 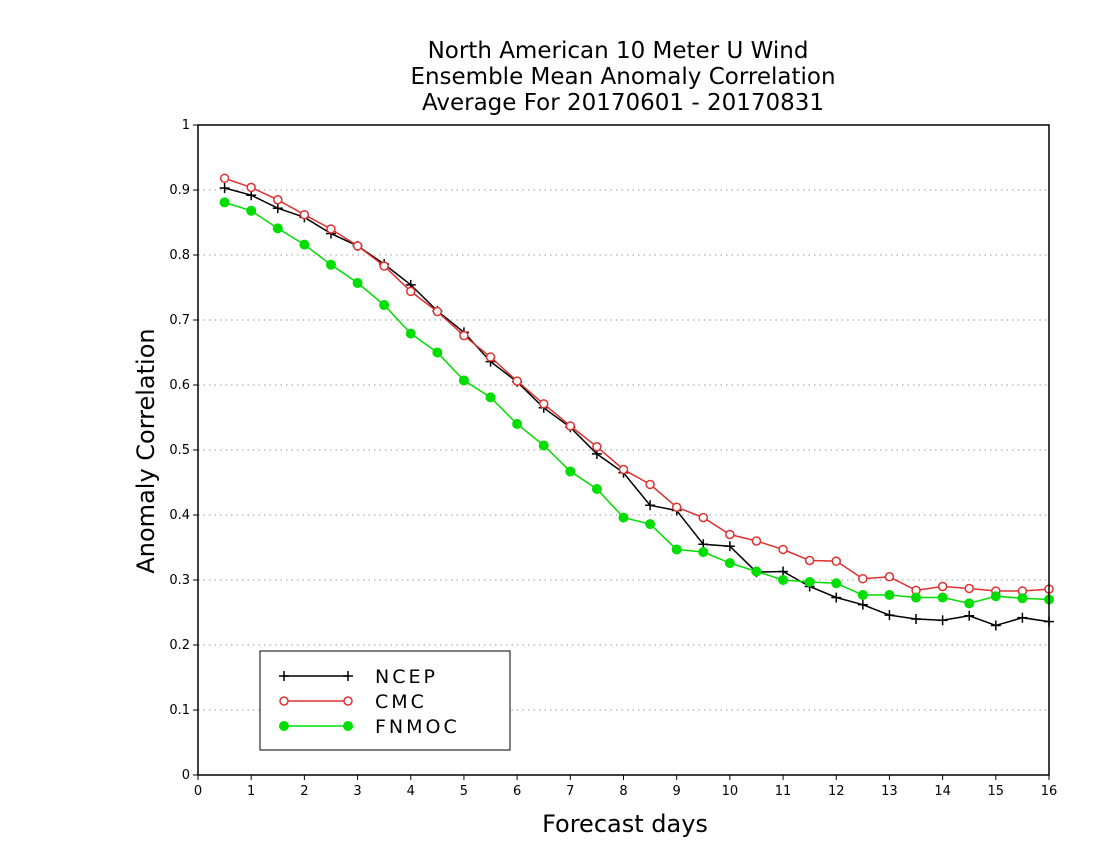 I want to click on x-axis-ticks: 0 1 2 3 4 5 6 7 8 9 10 11 12 13 14 15 16, so click(x=625, y=787).